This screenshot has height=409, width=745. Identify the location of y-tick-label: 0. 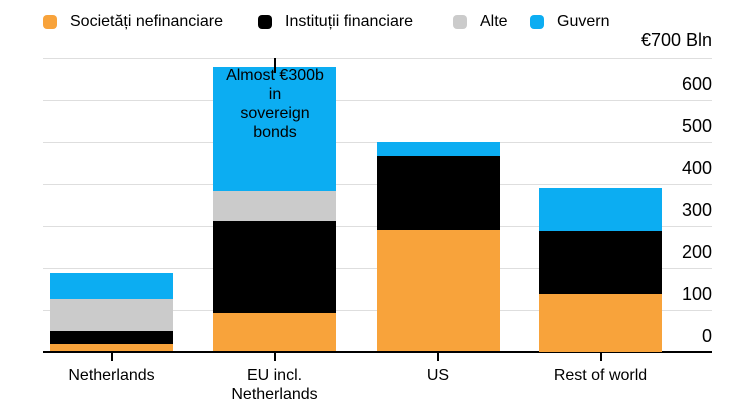
(706, 335).